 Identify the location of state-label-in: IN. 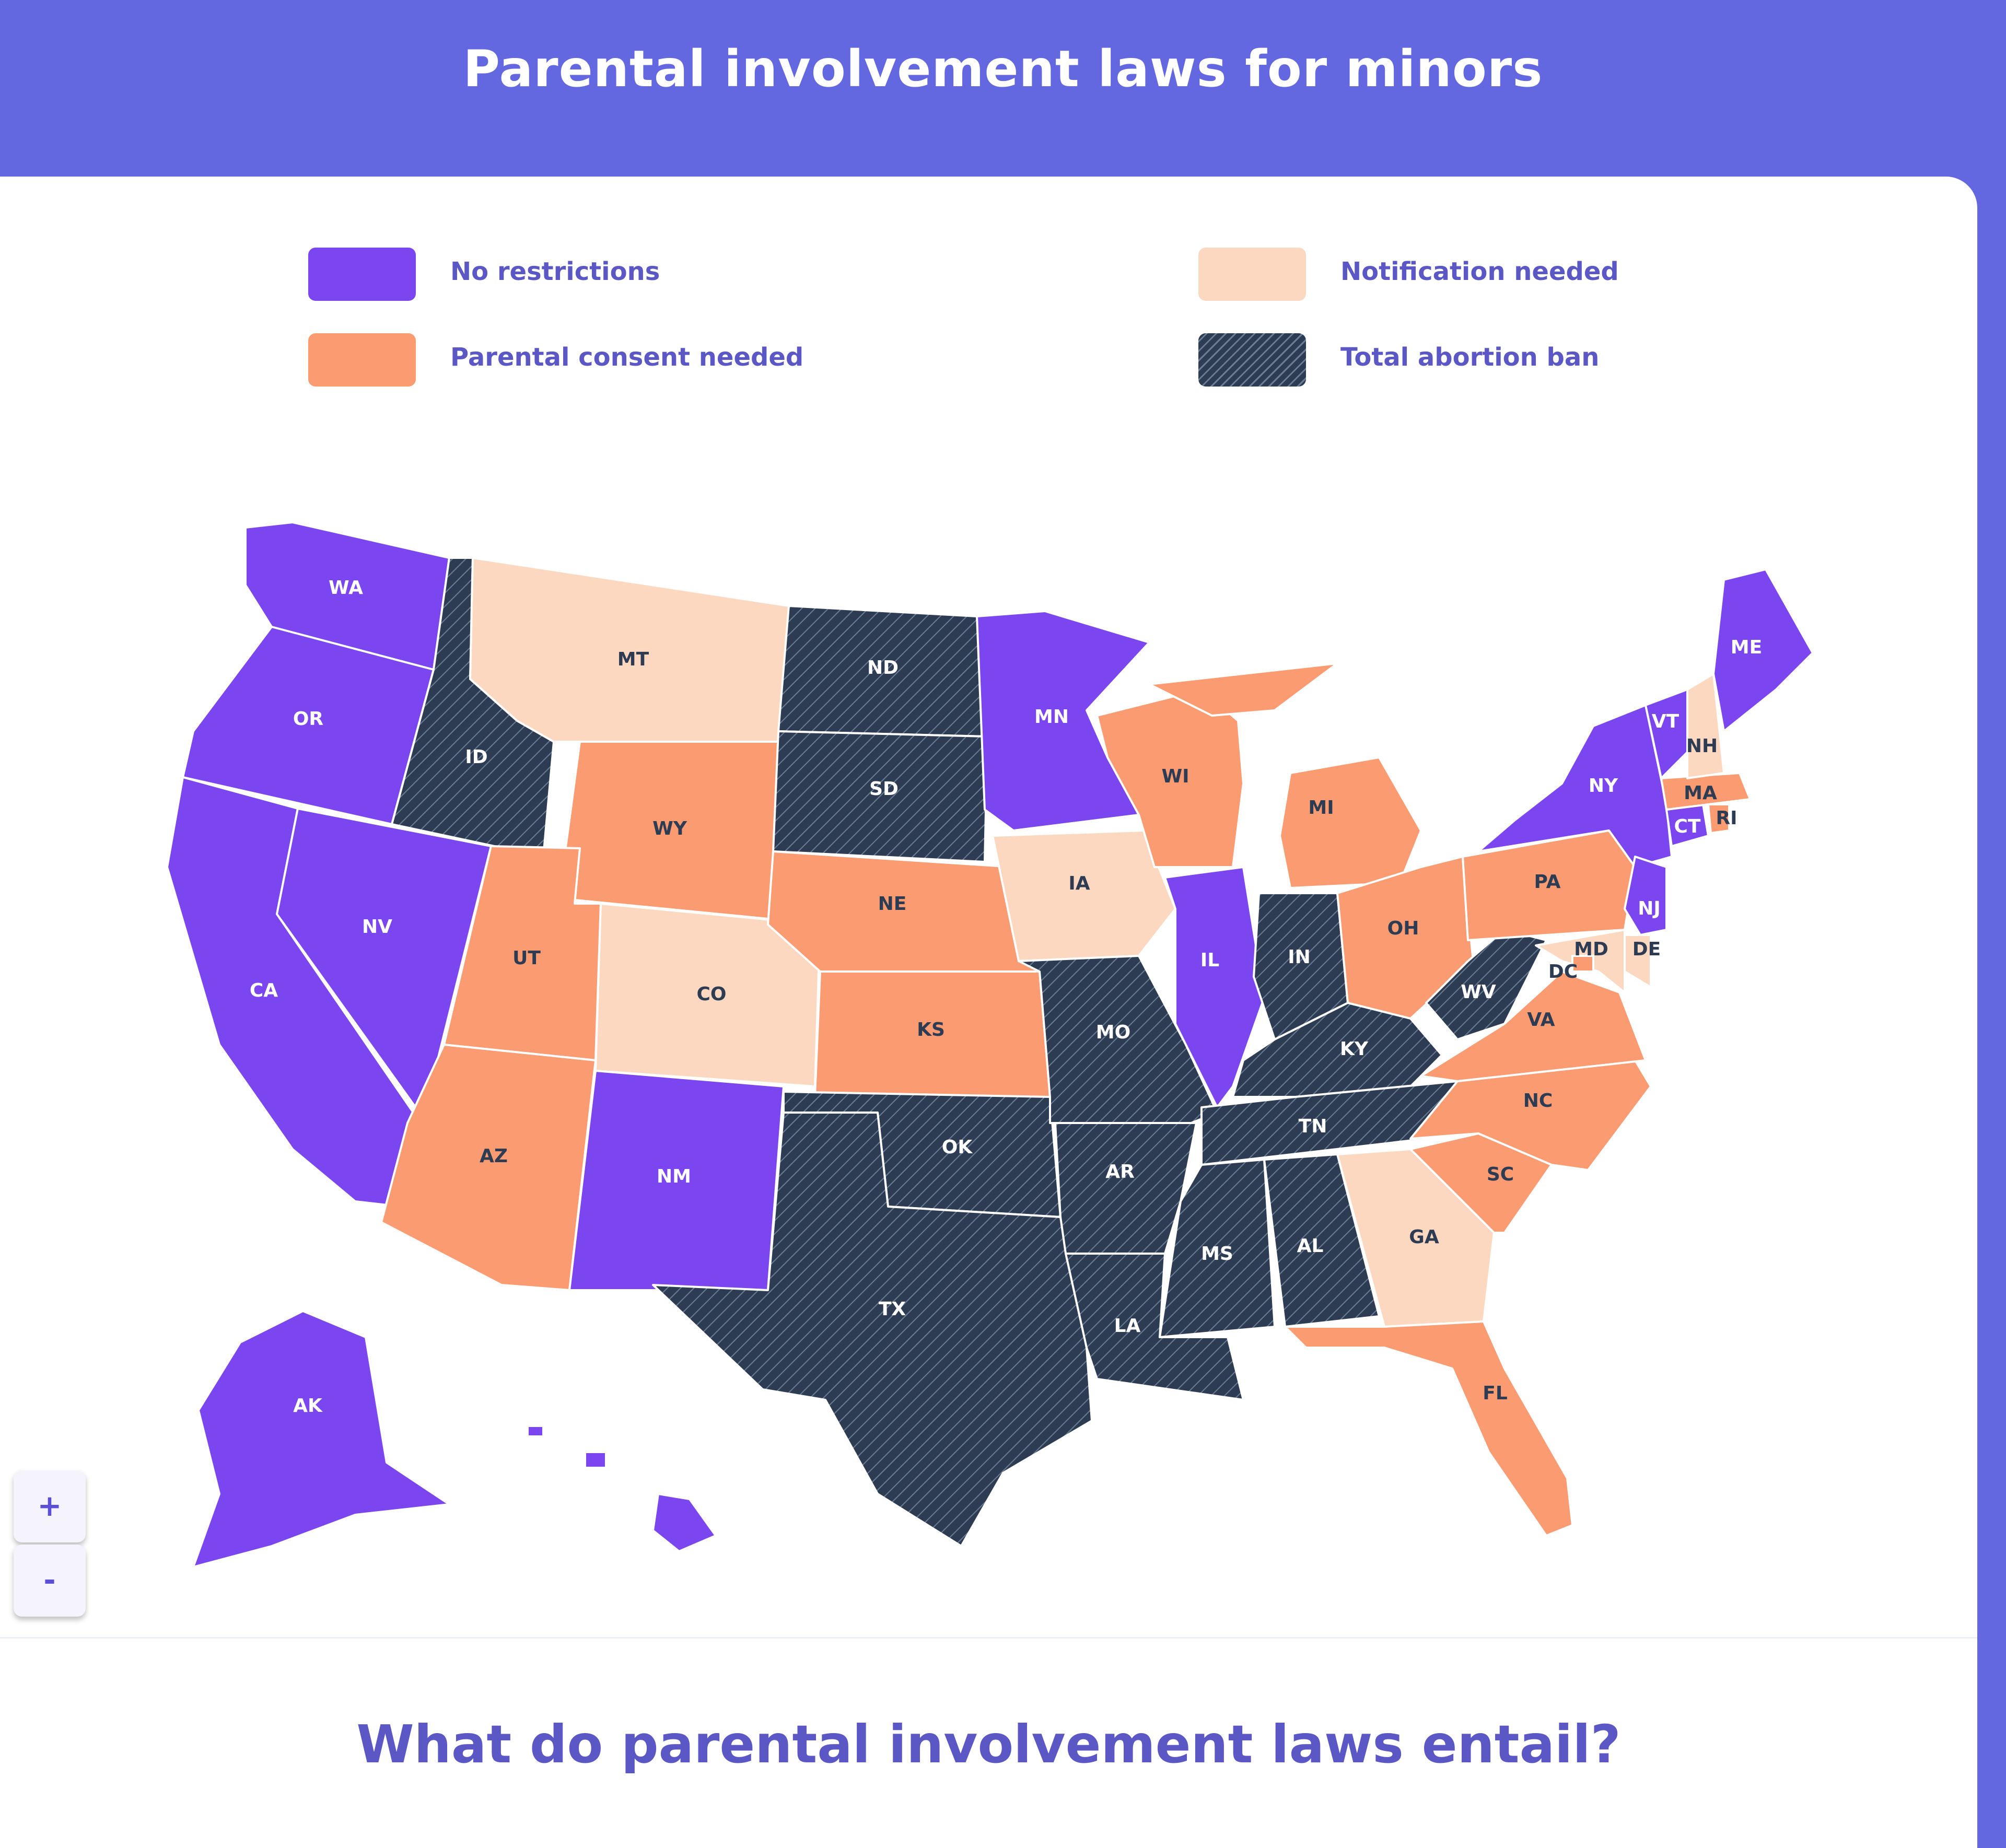
(1299, 957).